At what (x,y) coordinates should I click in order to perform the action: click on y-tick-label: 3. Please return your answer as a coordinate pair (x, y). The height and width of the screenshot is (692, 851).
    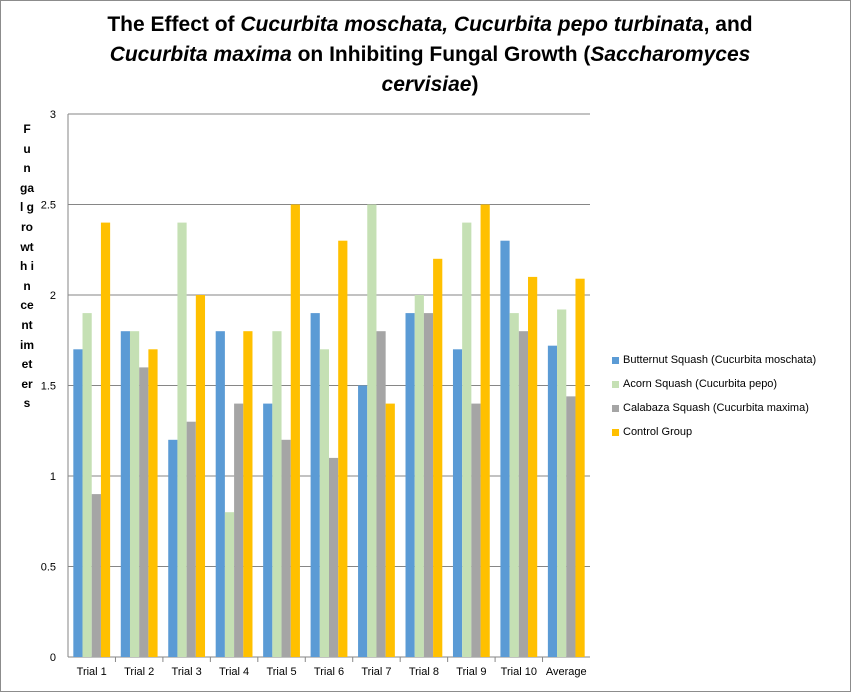
    Looking at the image, I should click on (53, 115).